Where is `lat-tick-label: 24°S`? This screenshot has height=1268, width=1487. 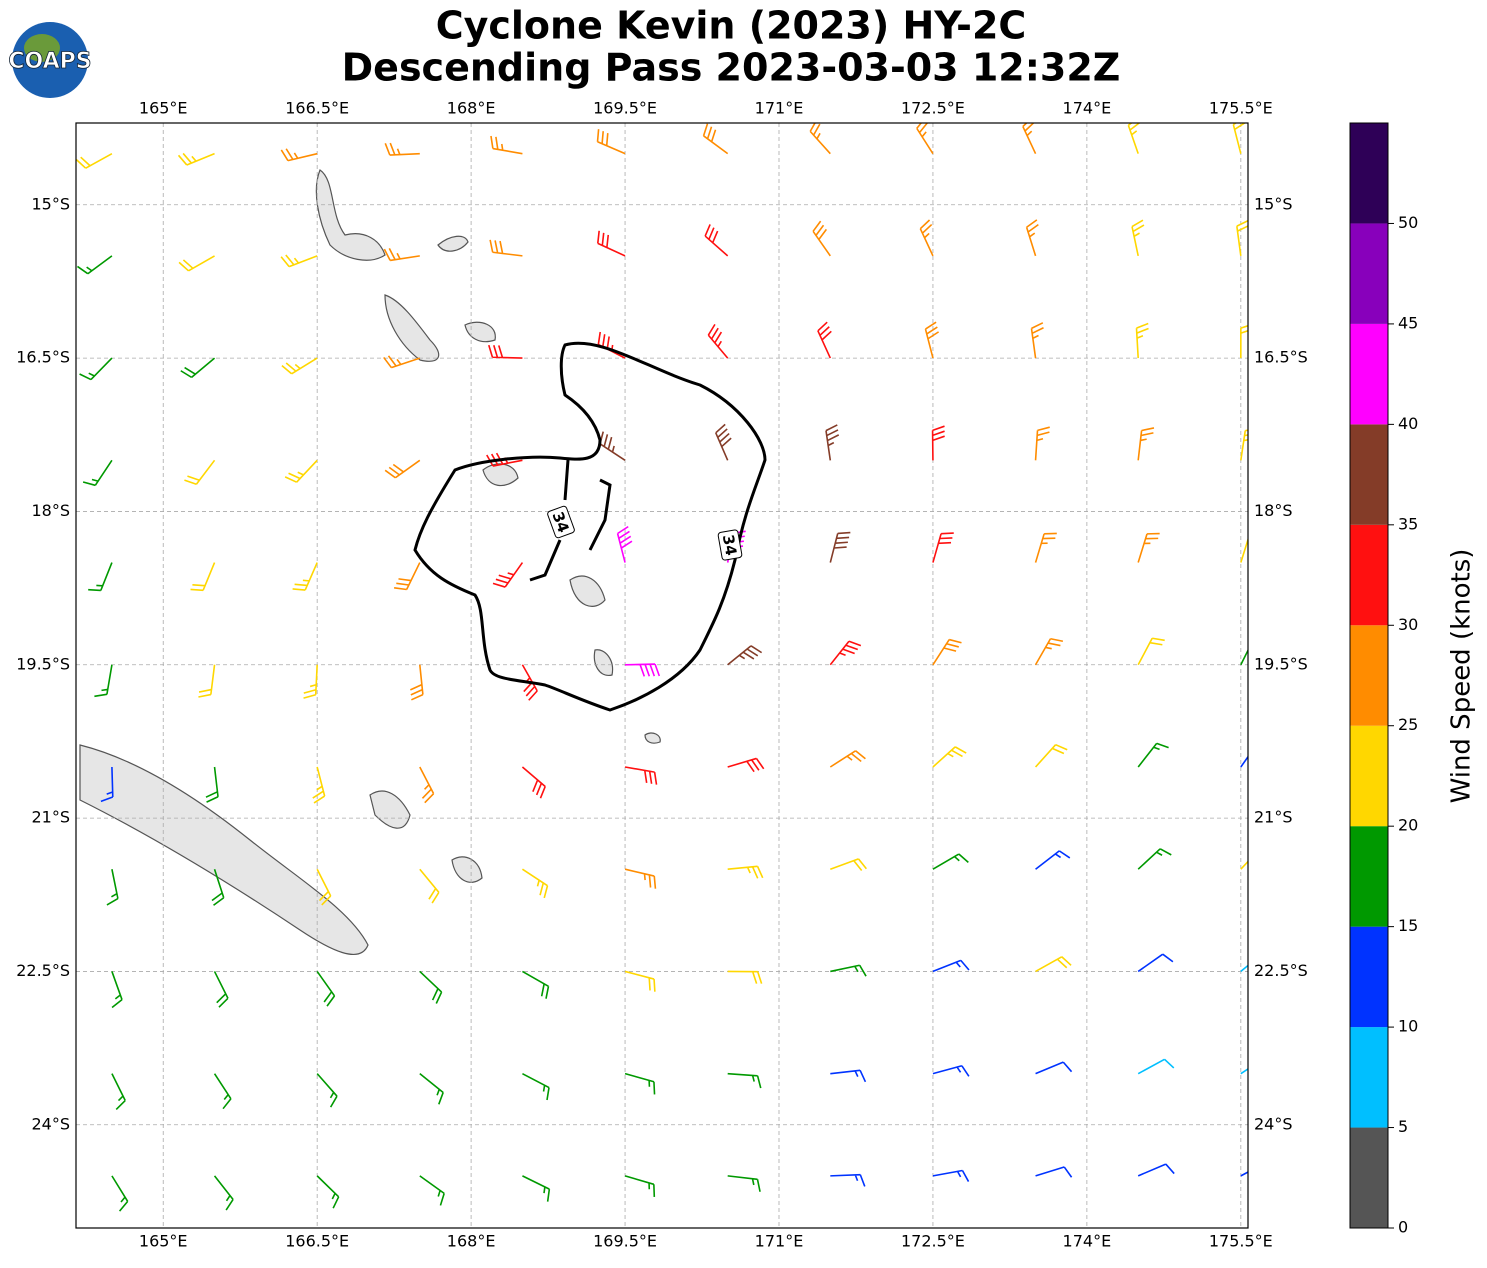 lat-tick-label: 24°S is located at coordinates (50, 1123).